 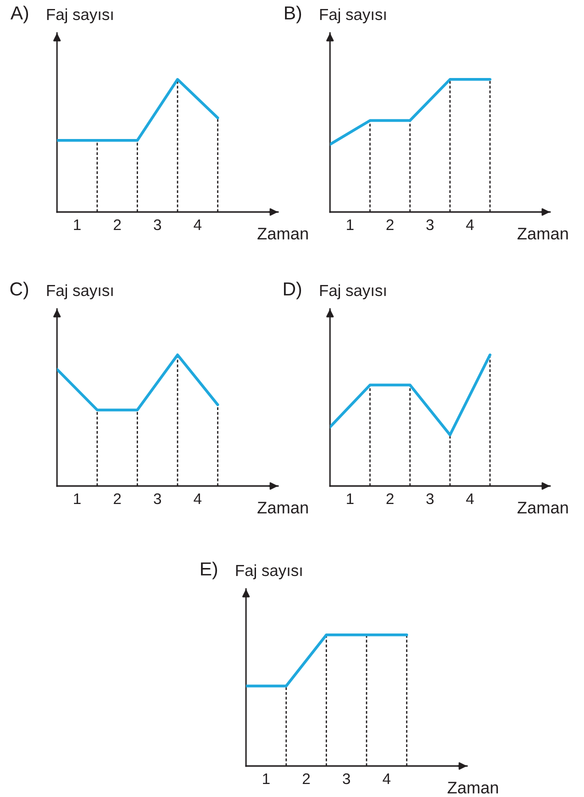 What do you see at coordinates (293, 291) in the screenshot?
I see `chart-title: D)` at bounding box center [293, 291].